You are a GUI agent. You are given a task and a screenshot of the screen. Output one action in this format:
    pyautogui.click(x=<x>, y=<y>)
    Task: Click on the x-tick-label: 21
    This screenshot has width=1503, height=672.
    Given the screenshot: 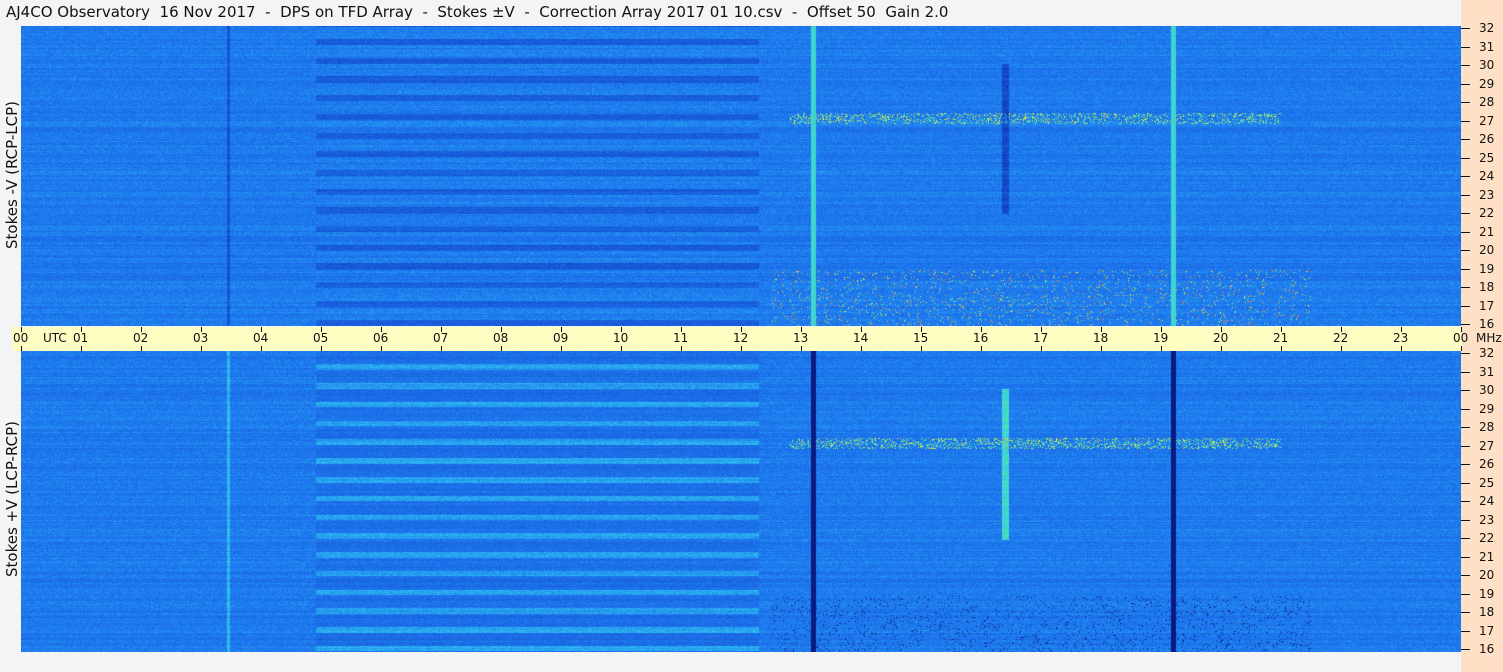 What is the action you would take?
    pyautogui.click(x=1281, y=338)
    